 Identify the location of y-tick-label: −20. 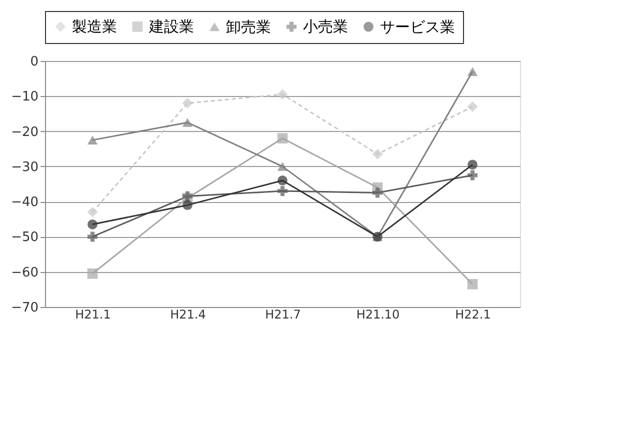
(24, 132).